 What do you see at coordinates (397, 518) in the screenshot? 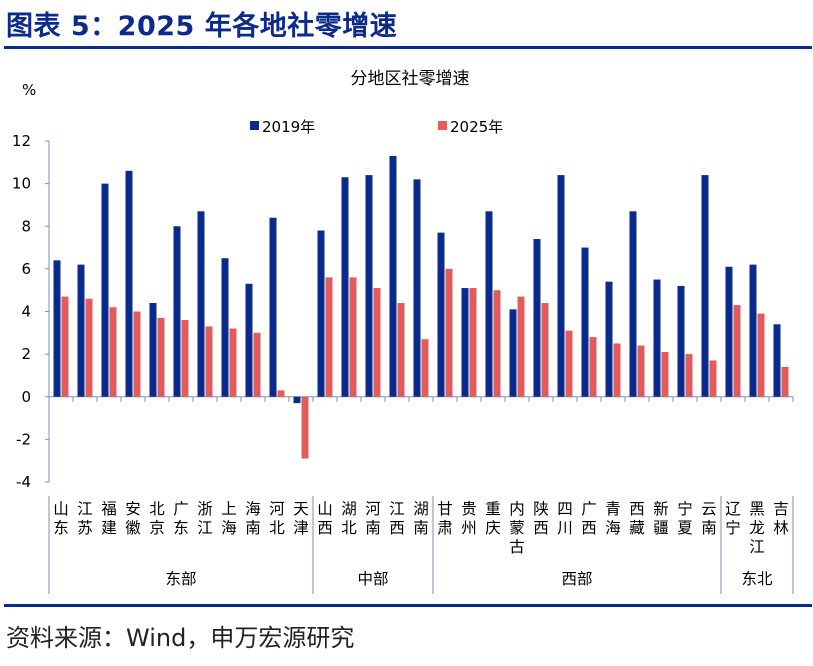
I see `x-category-label: 江西` at bounding box center [397, 518].